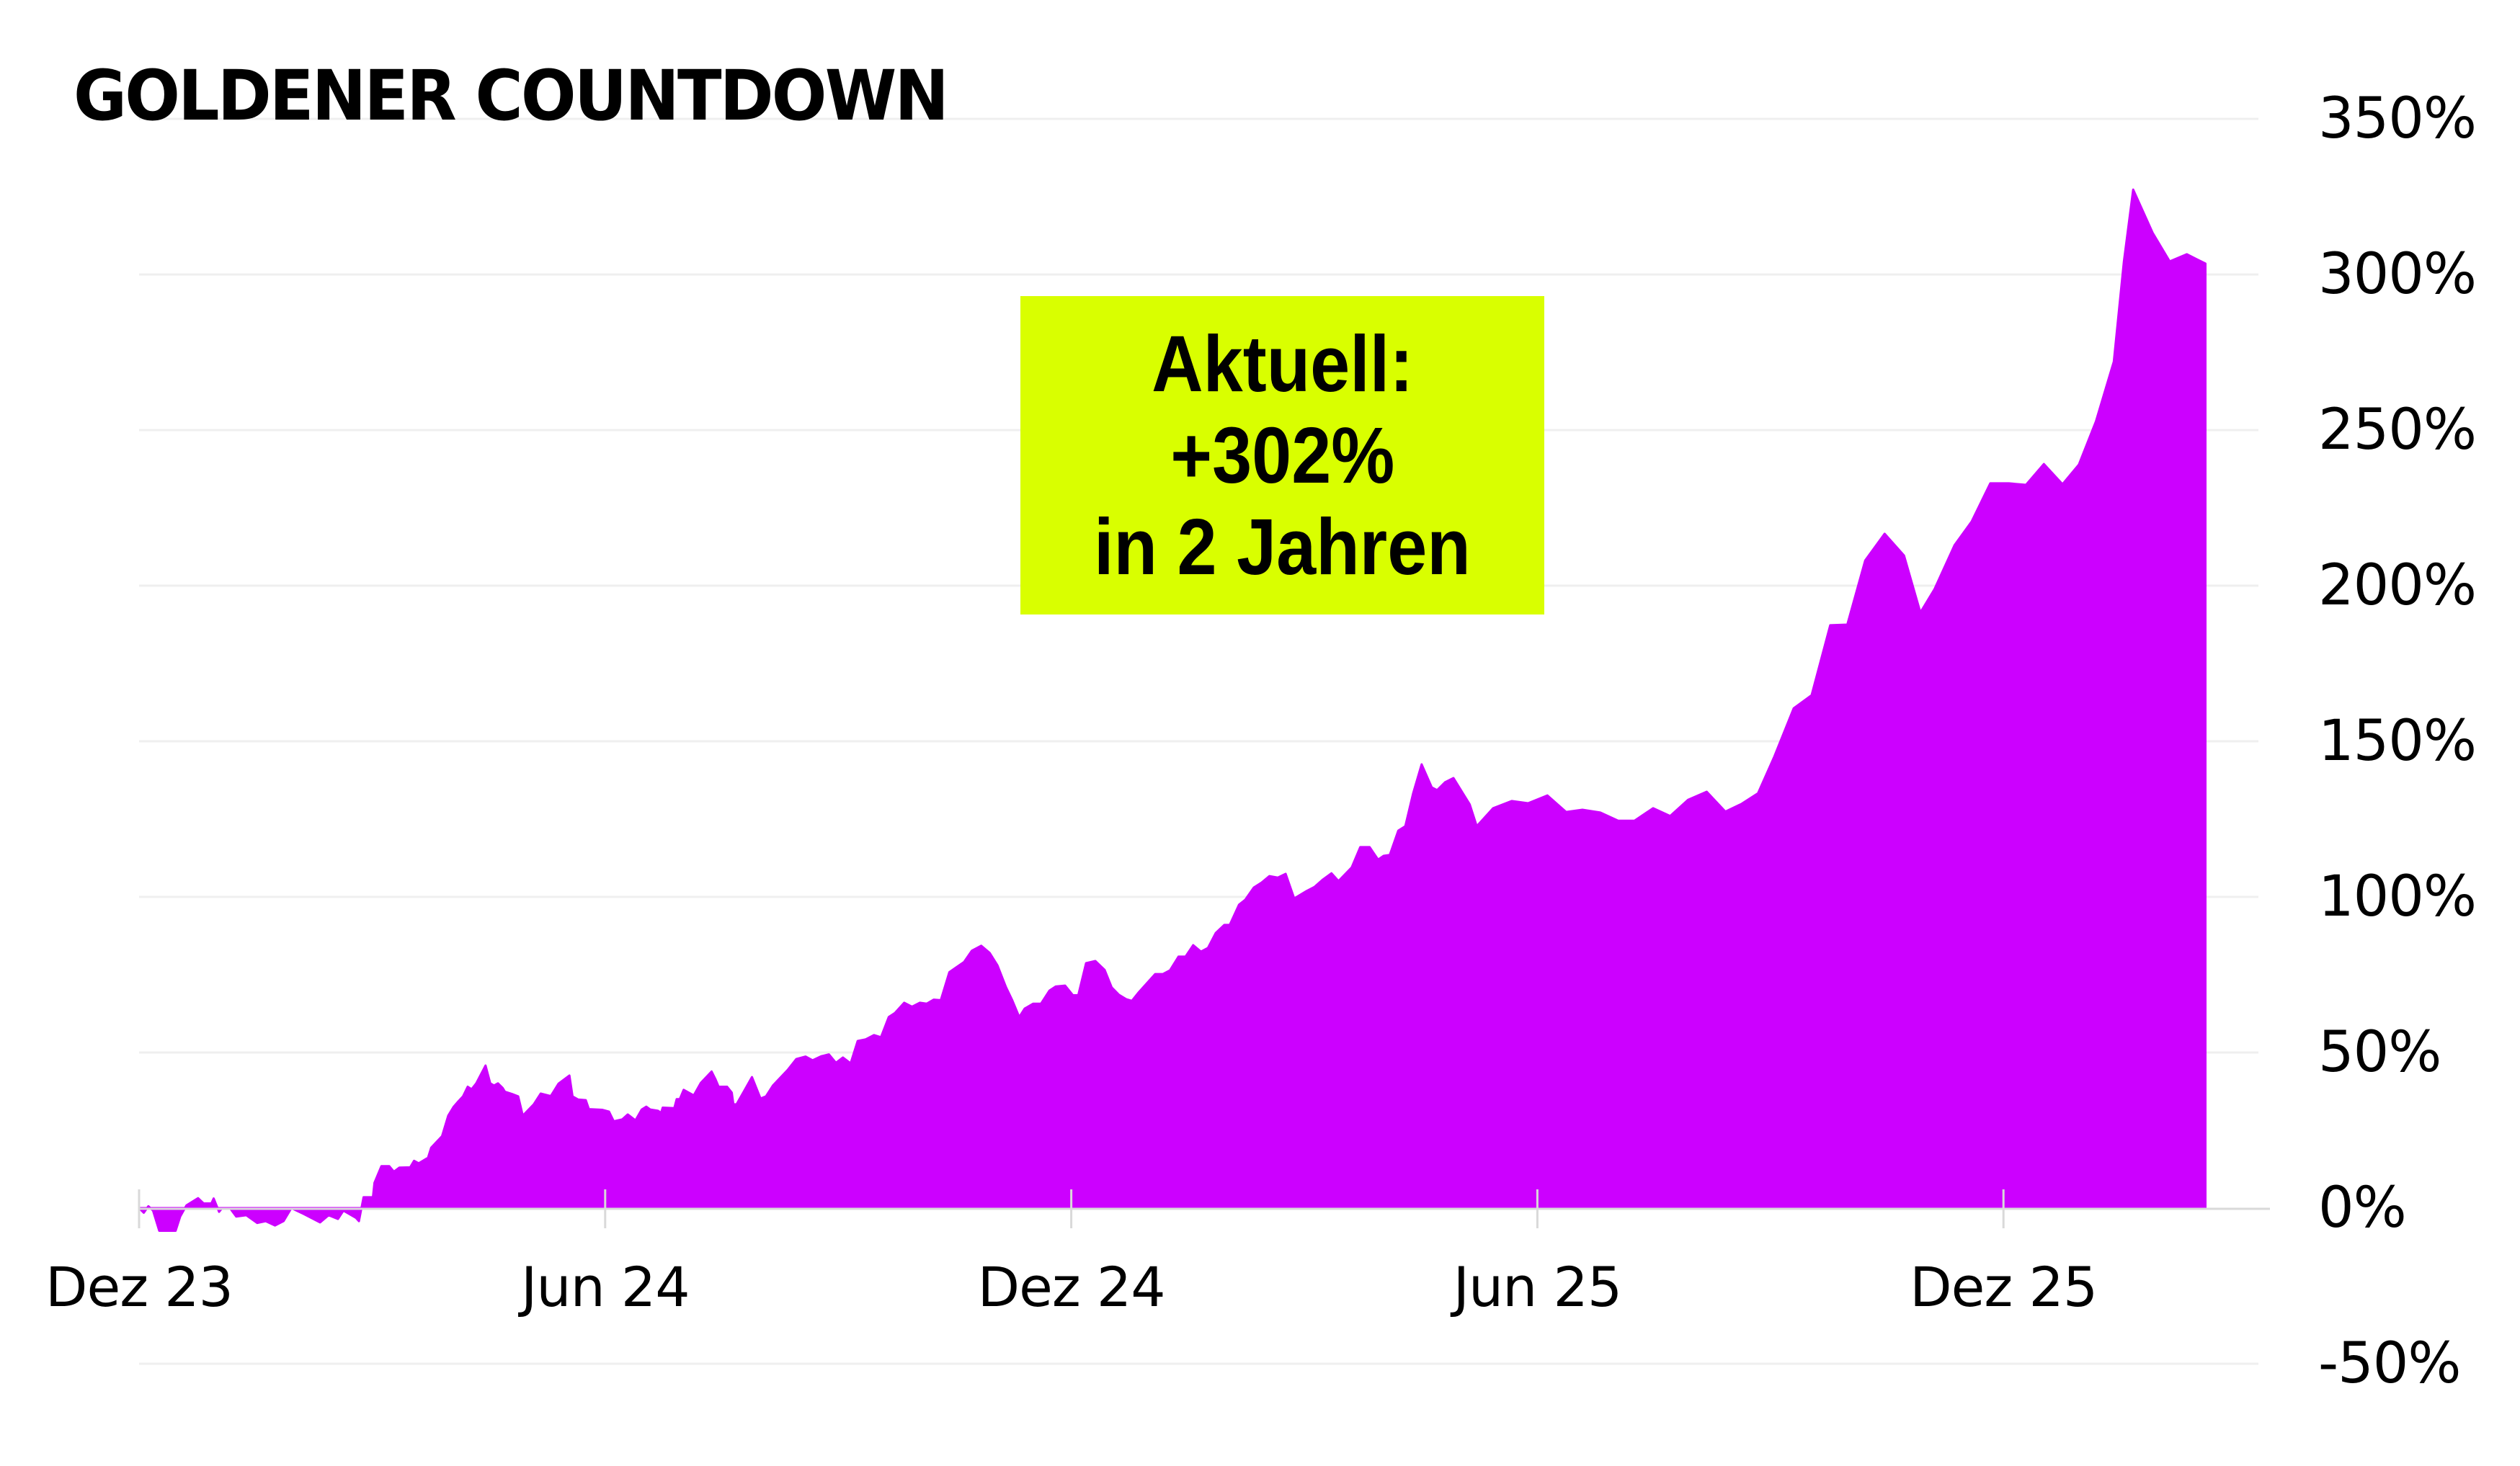 This screenshot has width=2520, height=1466. What do you see at coordinates (1538, 1287) in the screenshot?
I see `x-tick-label: Jun 25` at bounding box center [1538, 1287].